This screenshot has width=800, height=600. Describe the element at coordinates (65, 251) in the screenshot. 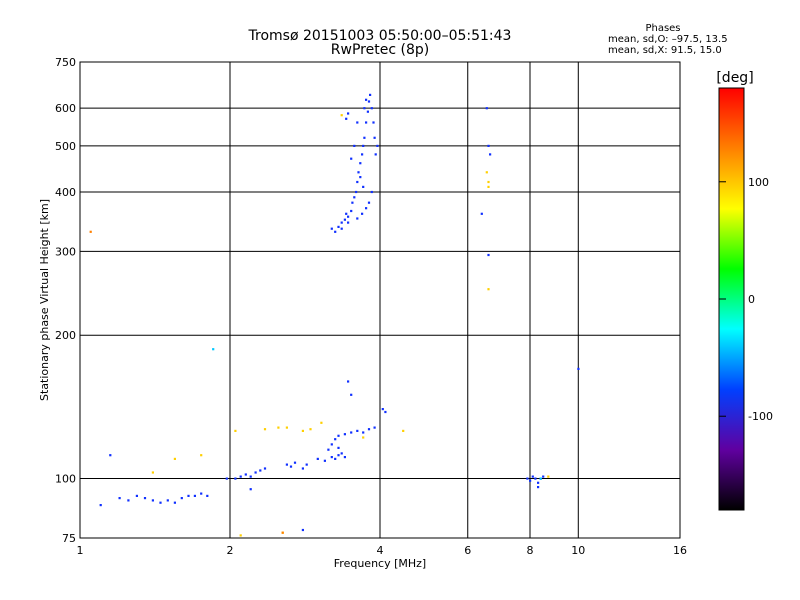

I see `y-tick-label: 300` at that location.